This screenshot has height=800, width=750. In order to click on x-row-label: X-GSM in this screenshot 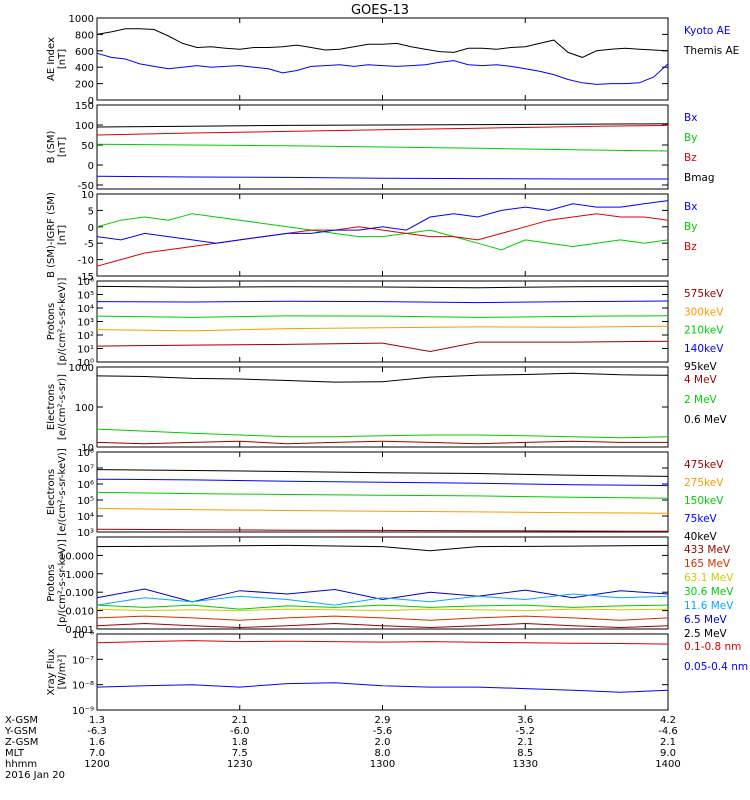, I will do `click(21, 720)`.